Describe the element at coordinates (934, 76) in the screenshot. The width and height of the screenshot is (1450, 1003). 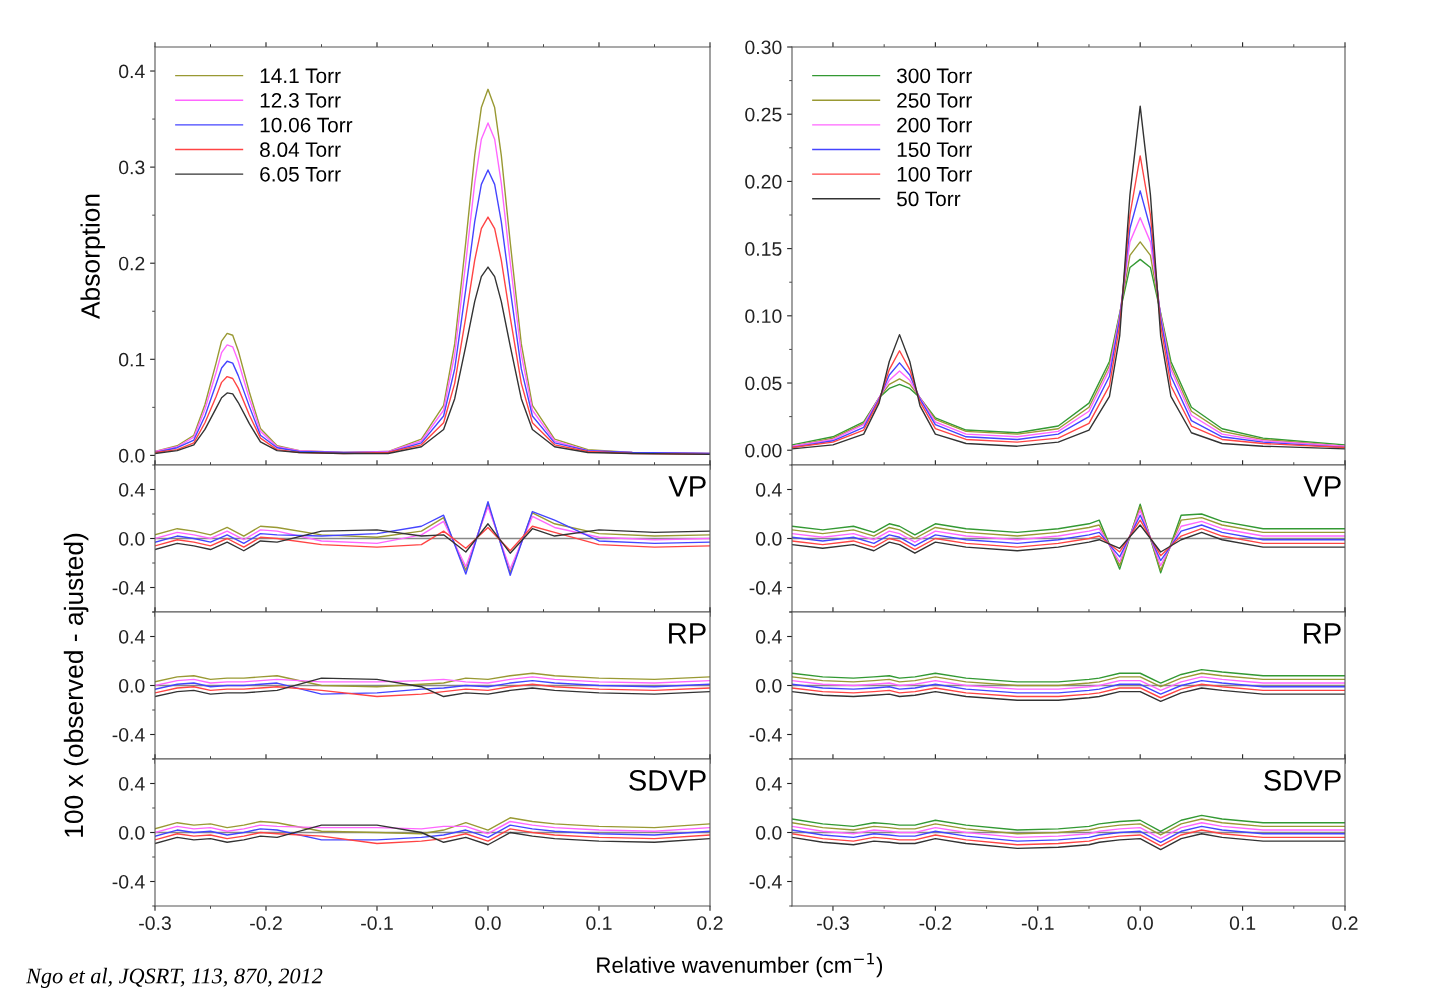
I see `legend-label: 300 Torr` at that location.